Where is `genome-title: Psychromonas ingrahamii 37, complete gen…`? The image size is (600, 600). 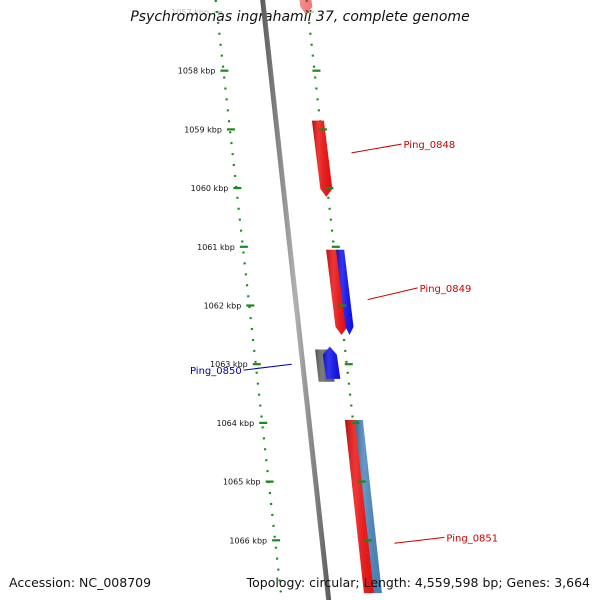
genome-title: Psychromonas ingrahamii 37, complete gen… is located at coordinates (300, 17).